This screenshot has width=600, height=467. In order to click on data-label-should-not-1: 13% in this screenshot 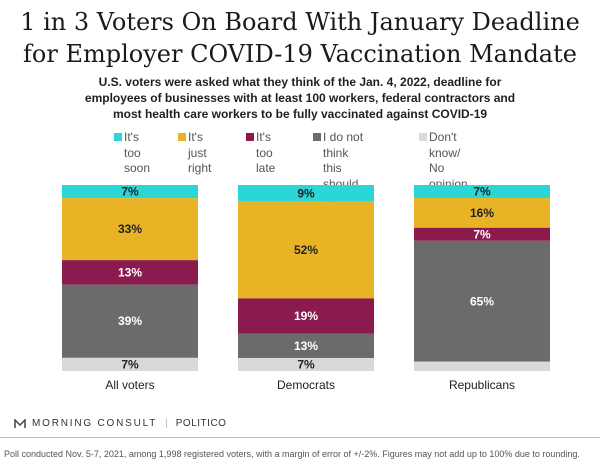, I will do `click(306, 346)`.